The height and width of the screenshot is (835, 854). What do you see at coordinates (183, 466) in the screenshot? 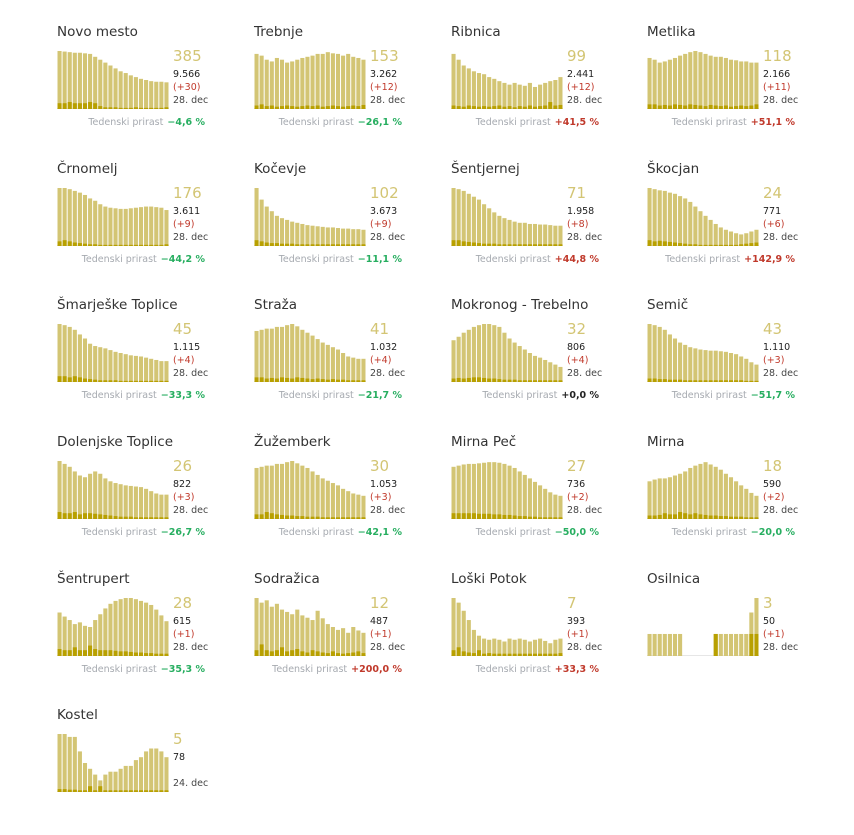
I see `active-cases-count: 26` at bounding box center [183, 466].